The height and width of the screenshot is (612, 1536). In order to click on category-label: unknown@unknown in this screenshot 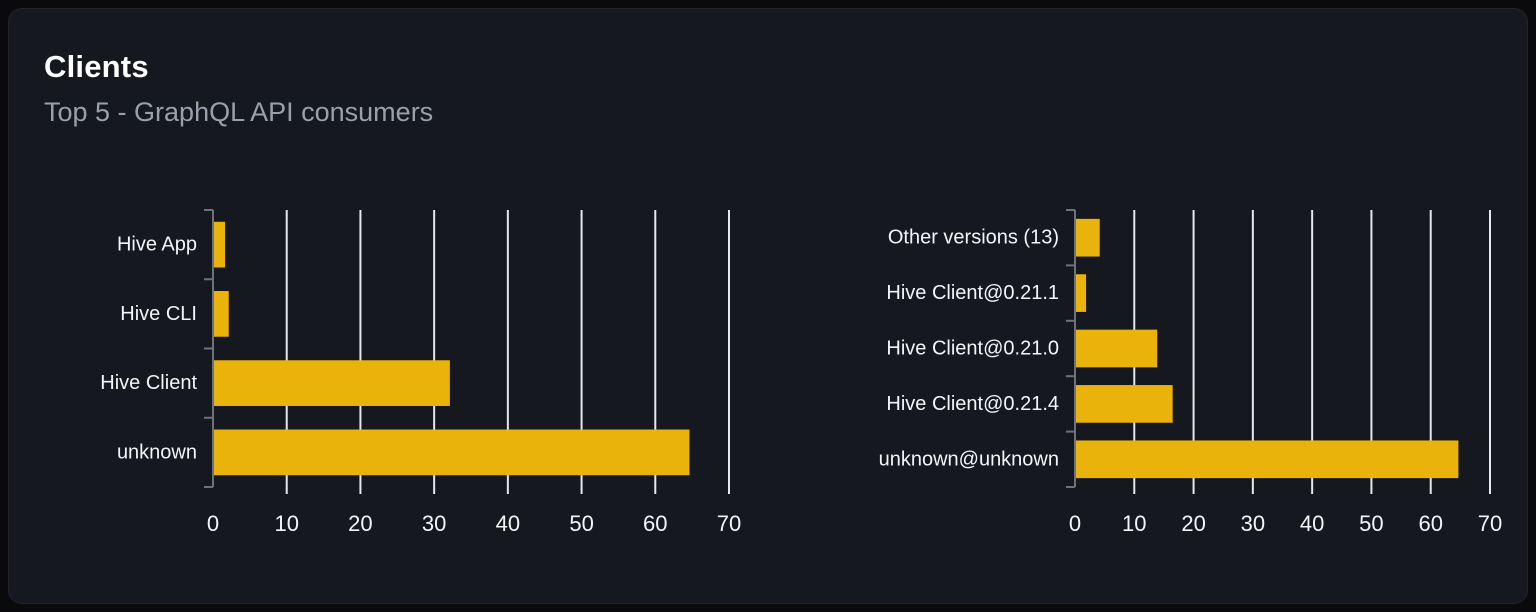, I will do `click(969, 459)`.